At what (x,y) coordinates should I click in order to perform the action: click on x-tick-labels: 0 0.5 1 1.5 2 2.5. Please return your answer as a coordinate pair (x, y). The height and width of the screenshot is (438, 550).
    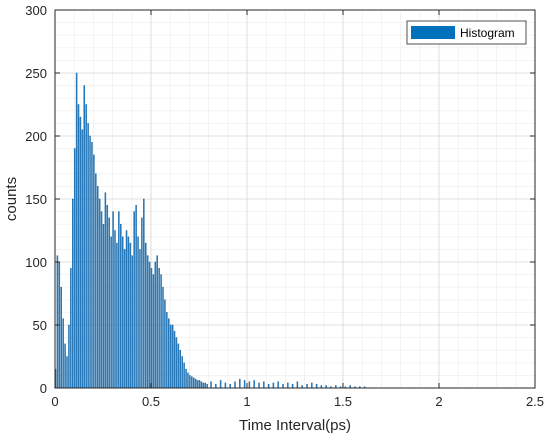
    Looking at the image, I should click on (297, 401).